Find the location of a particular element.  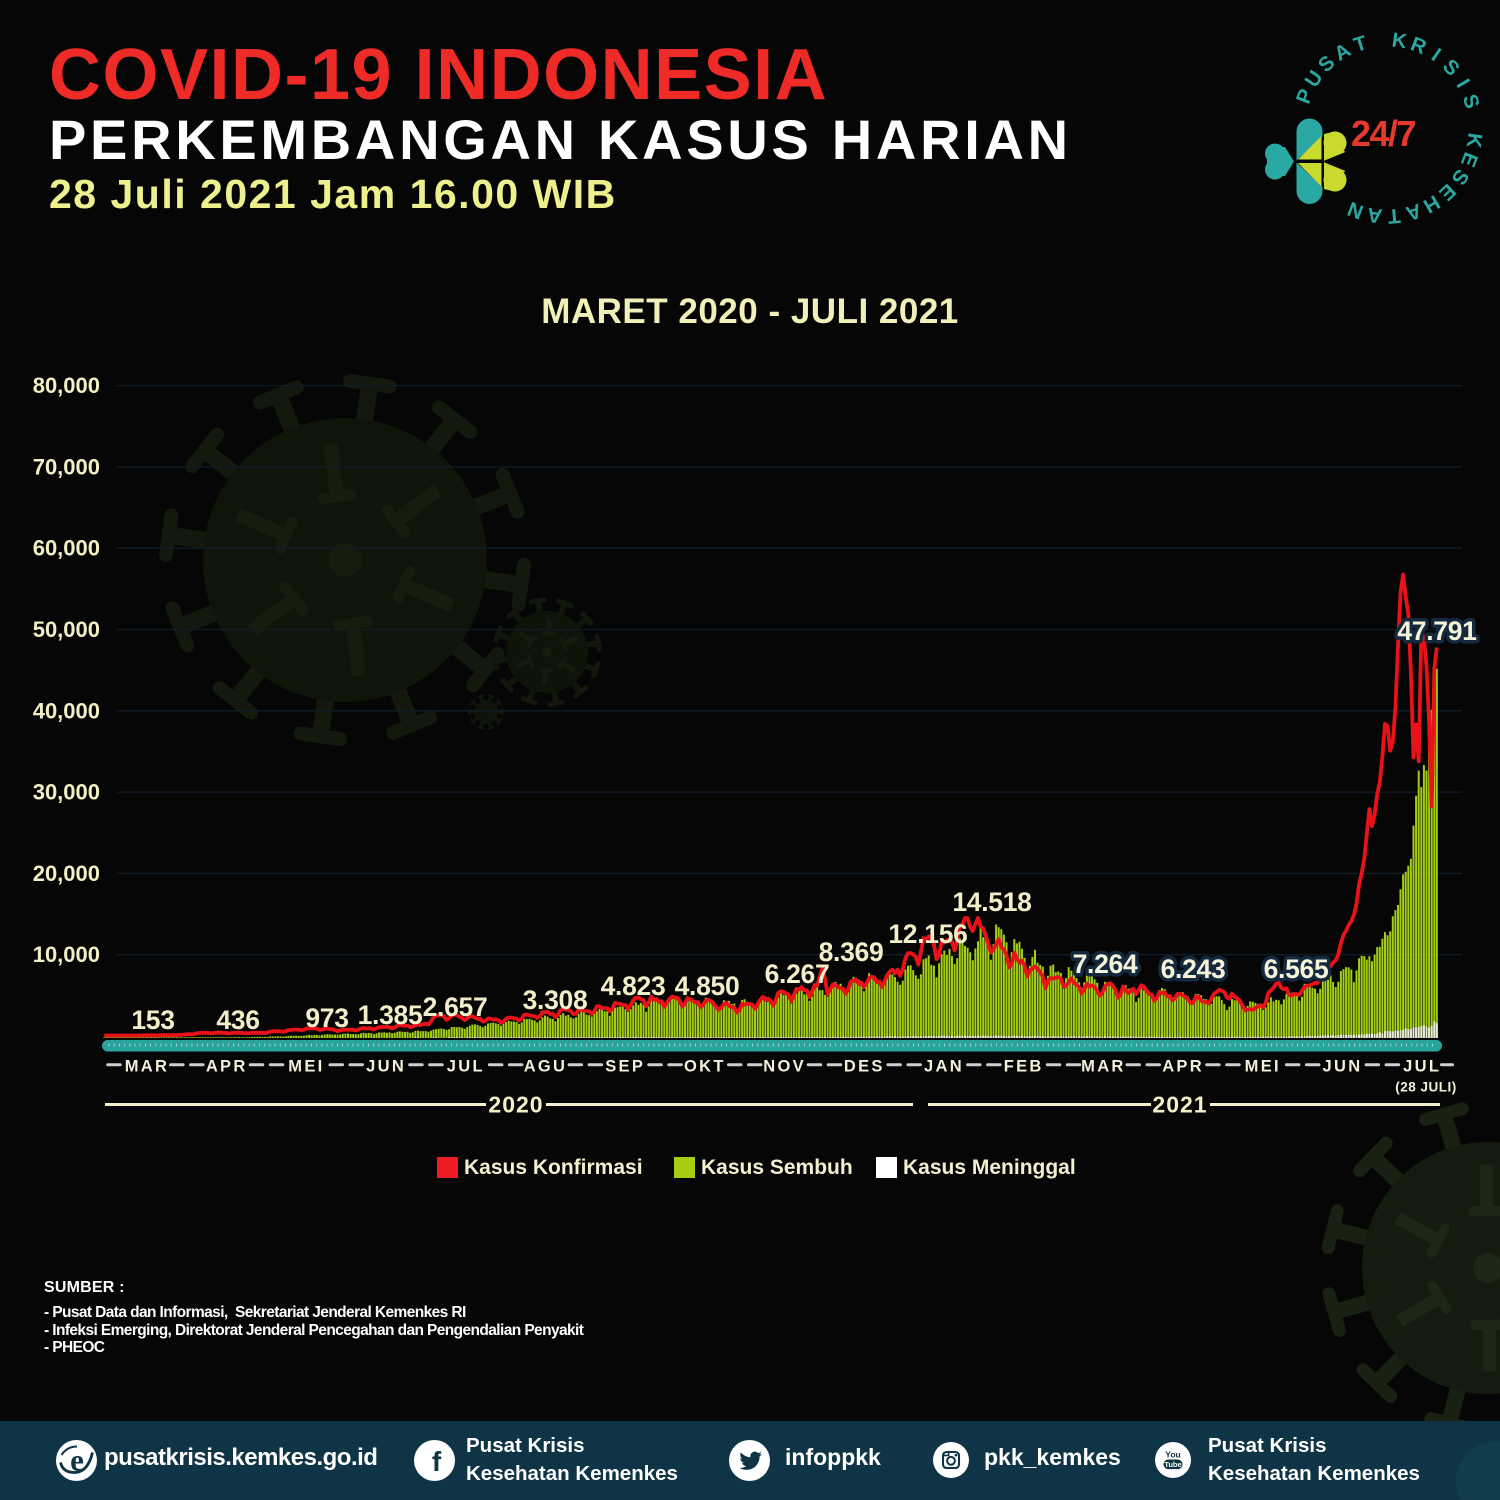

svg-text: 20,000 is located at coordinates (66, 873).